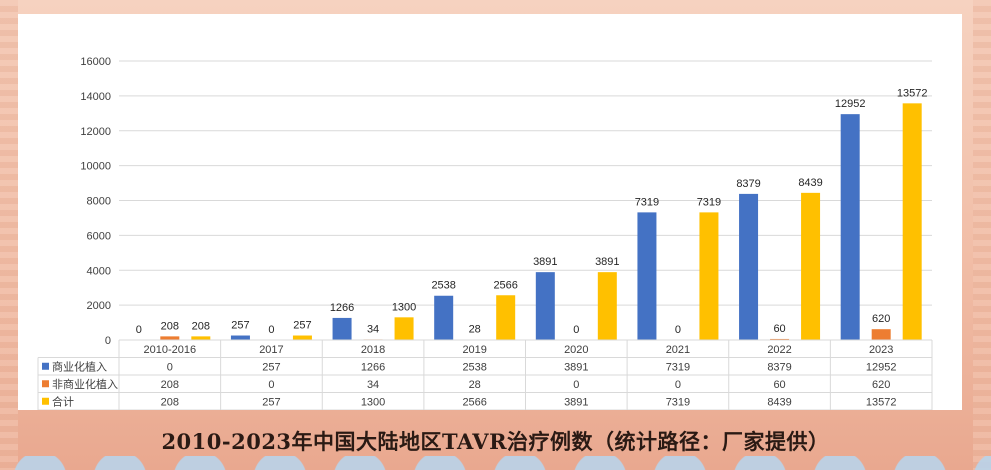 The width and height of the screenshot is (991, 470). What do you see at coordinates (9, 235) in the screenshot?
I see `left-decorative-stripe` at bounding box center [9, 235].